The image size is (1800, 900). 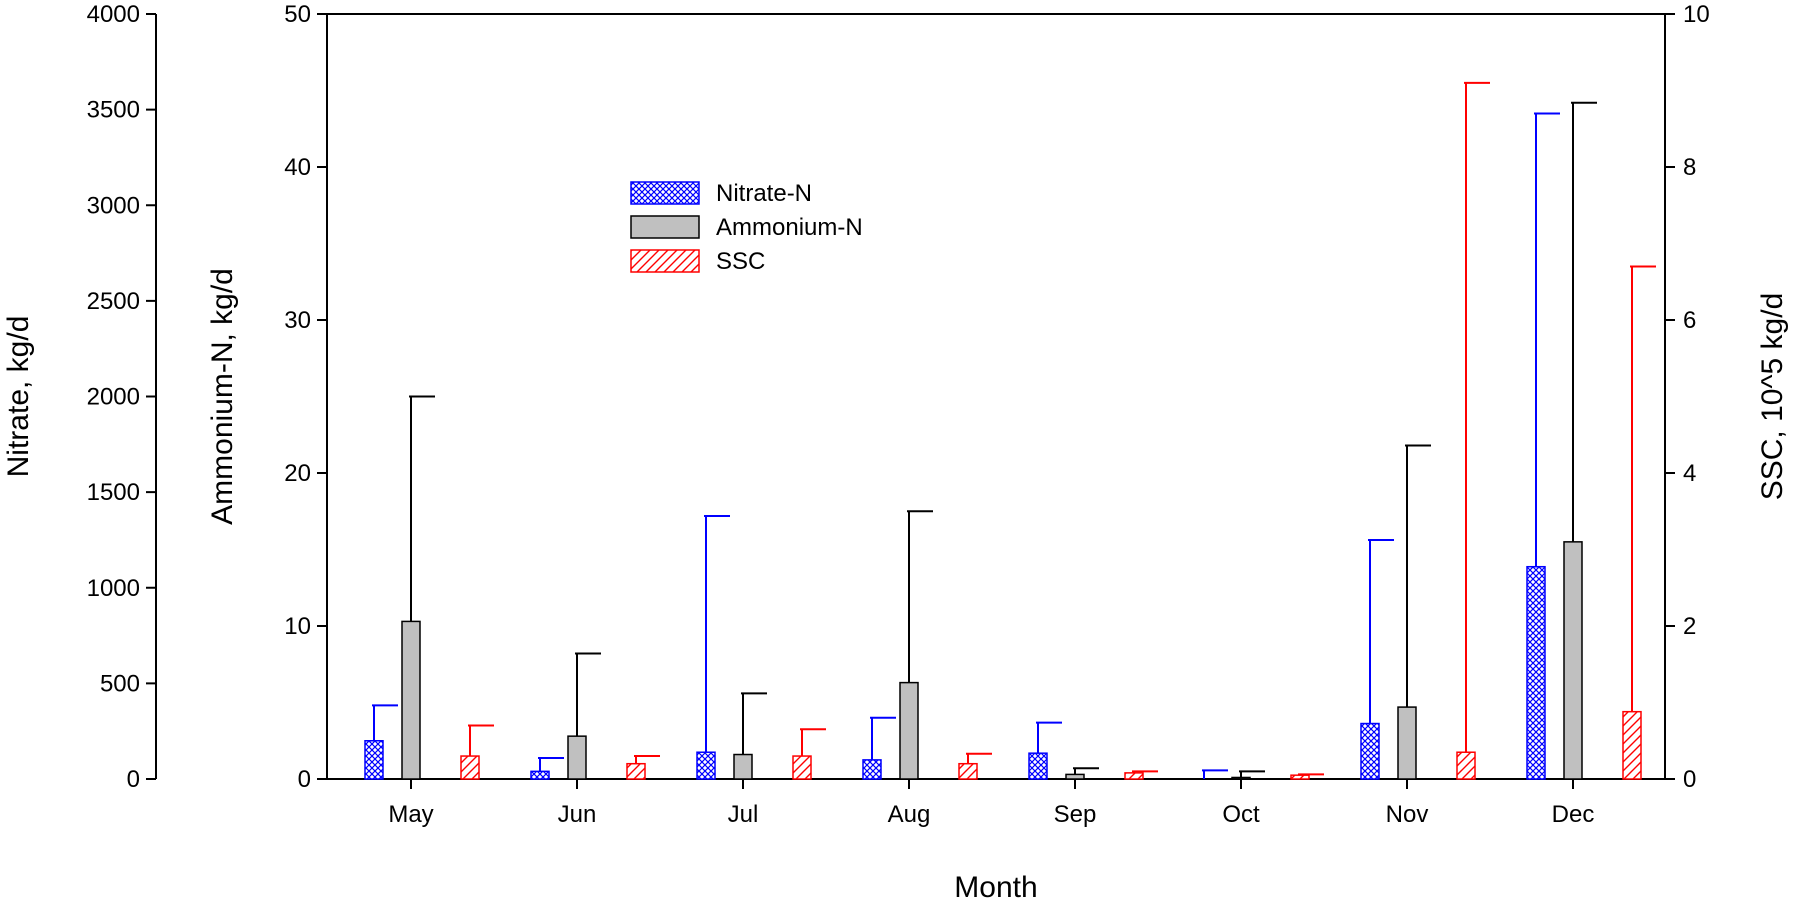 What do you see at coordinates (1689, 626) in the screenshot?
I see `ssc-tick-label: 2` at bounding box center [1689, 626].